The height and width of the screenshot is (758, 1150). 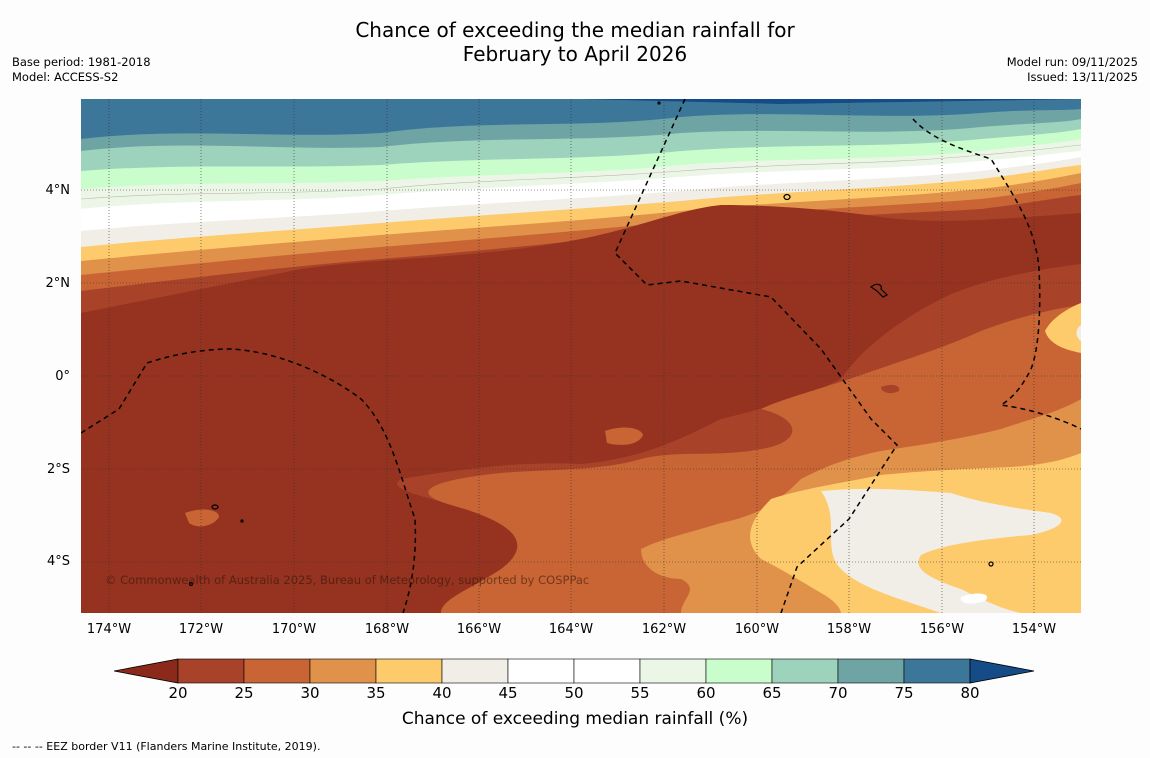 What do you see at coordinates (571, 629) in the screenshot?
I see `lon-label-164w: 164°W` at bounding box center [571, 629].